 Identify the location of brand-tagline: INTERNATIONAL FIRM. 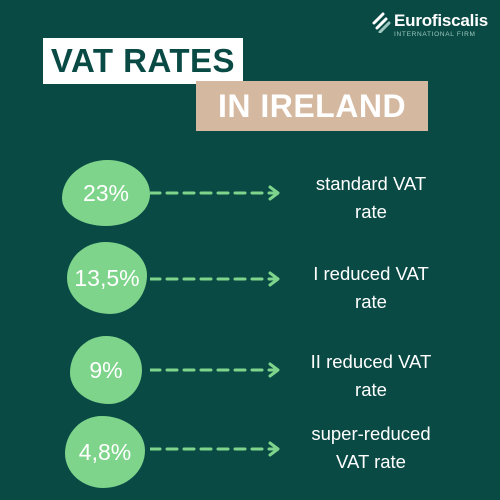
(435, 34).